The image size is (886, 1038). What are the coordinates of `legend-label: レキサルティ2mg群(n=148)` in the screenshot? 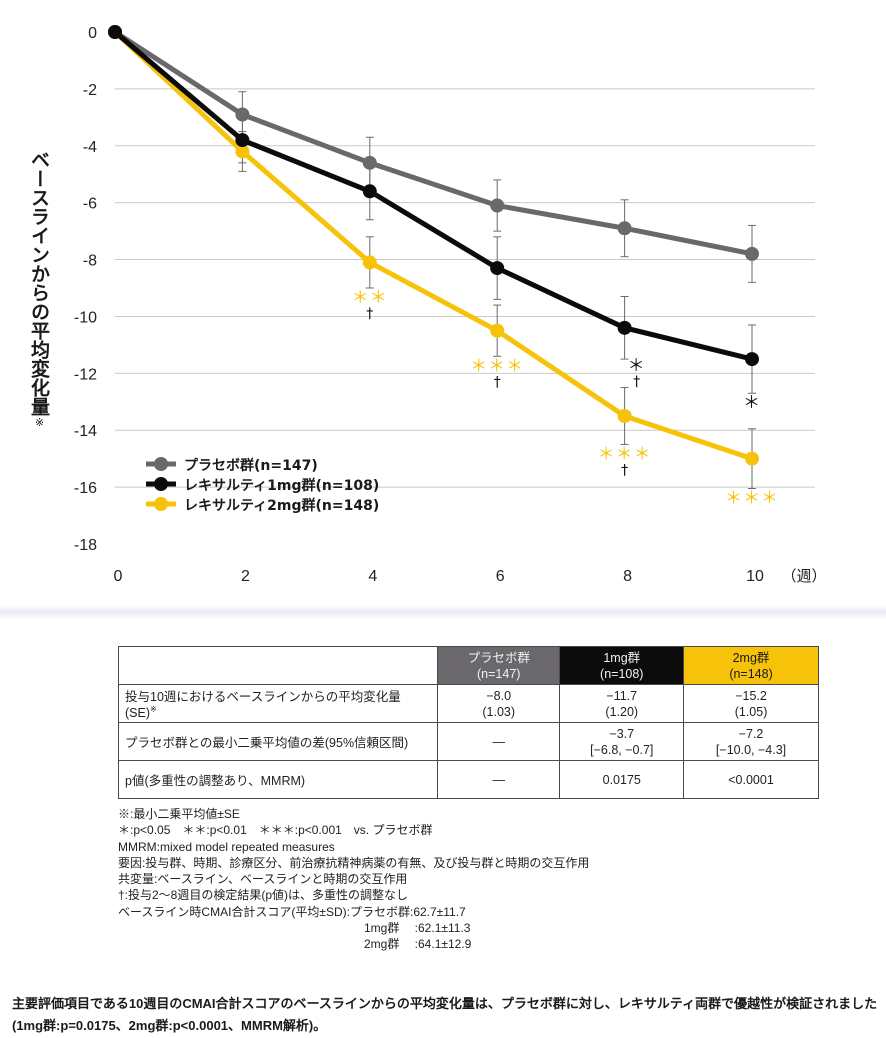 It's located at (281, 505).